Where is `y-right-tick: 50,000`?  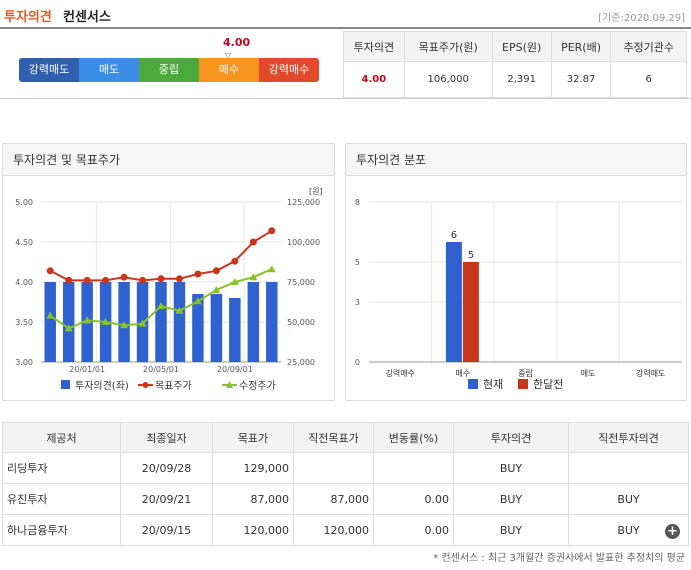 y-right-tick: 50,000 is located at coordinates (301, 322).